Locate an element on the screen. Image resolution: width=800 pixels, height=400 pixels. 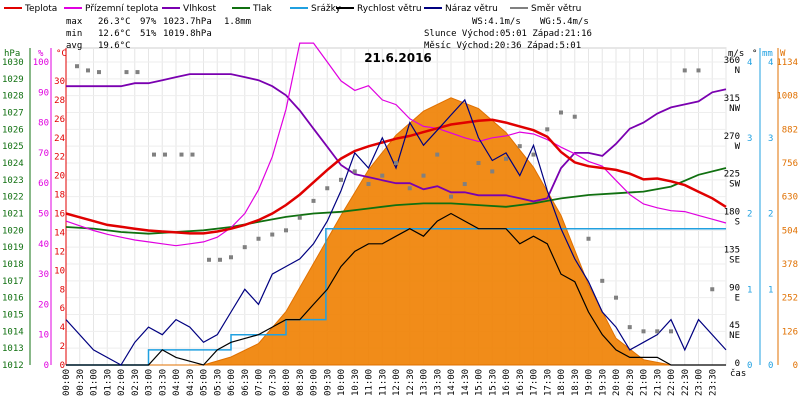
tick-direction-name-6: E is located at coordinates (737, 298).